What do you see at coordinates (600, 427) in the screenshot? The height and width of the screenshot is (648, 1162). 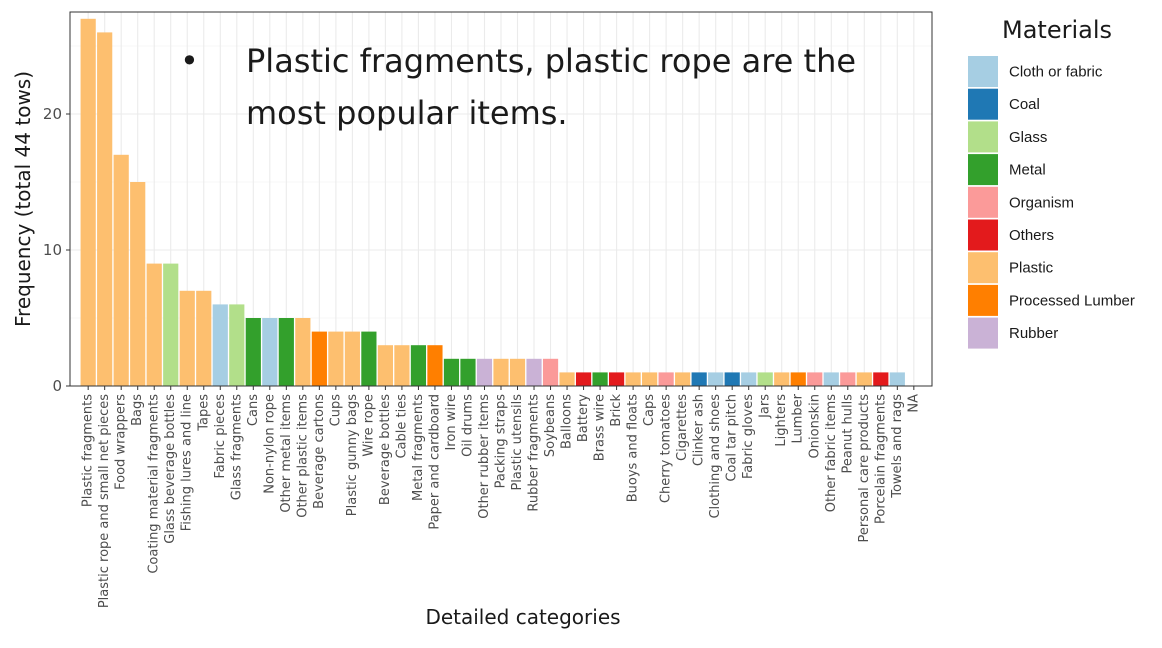 I see `x-tick-label: Brass wire` at bounding box center [600, 427].